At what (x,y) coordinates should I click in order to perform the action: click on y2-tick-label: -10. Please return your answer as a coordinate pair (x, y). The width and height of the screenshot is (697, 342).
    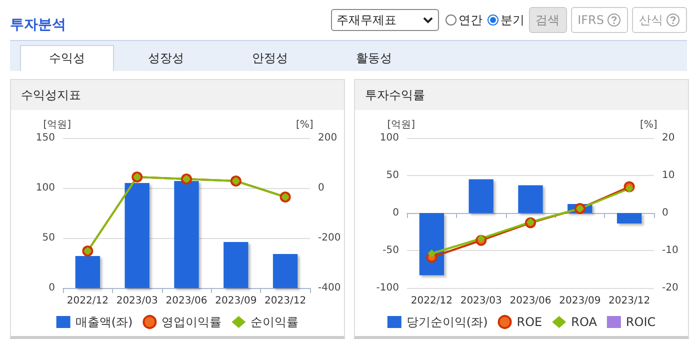
    Looking at the image, I should click on (670, 250).